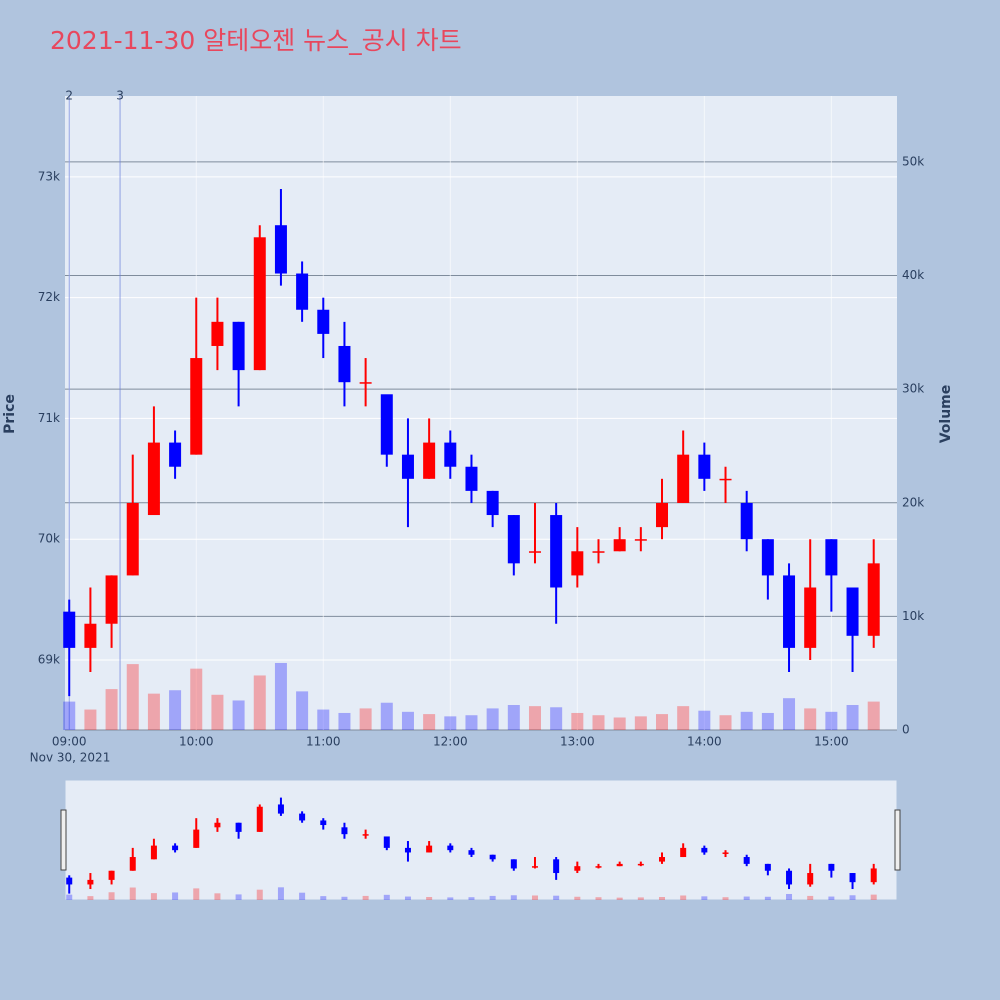  I want to click on x-tick-label: 13:00, so click(577, 742).